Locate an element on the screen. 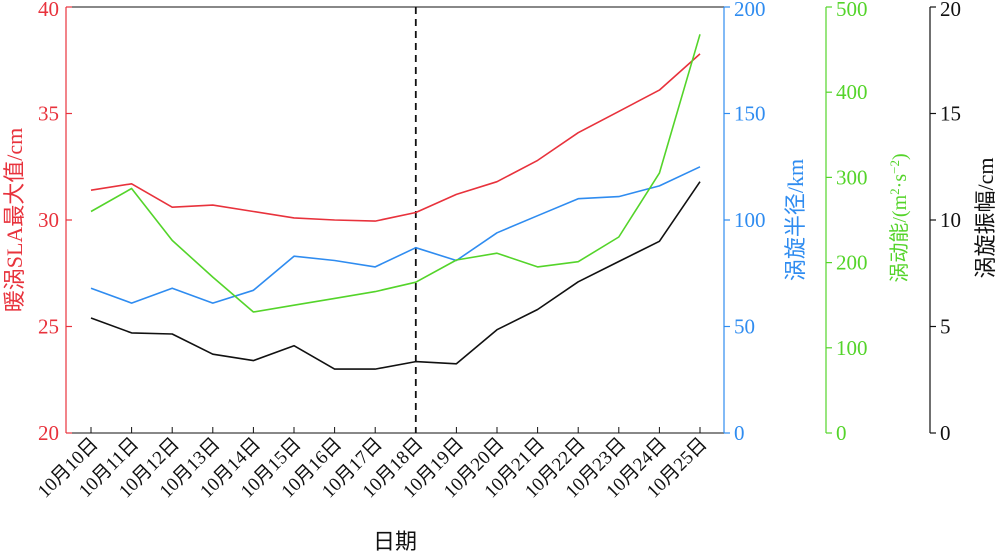 This screenshot has width=1000, height=556. sla-tick-label: 35 is located at coordinates (48, 114).